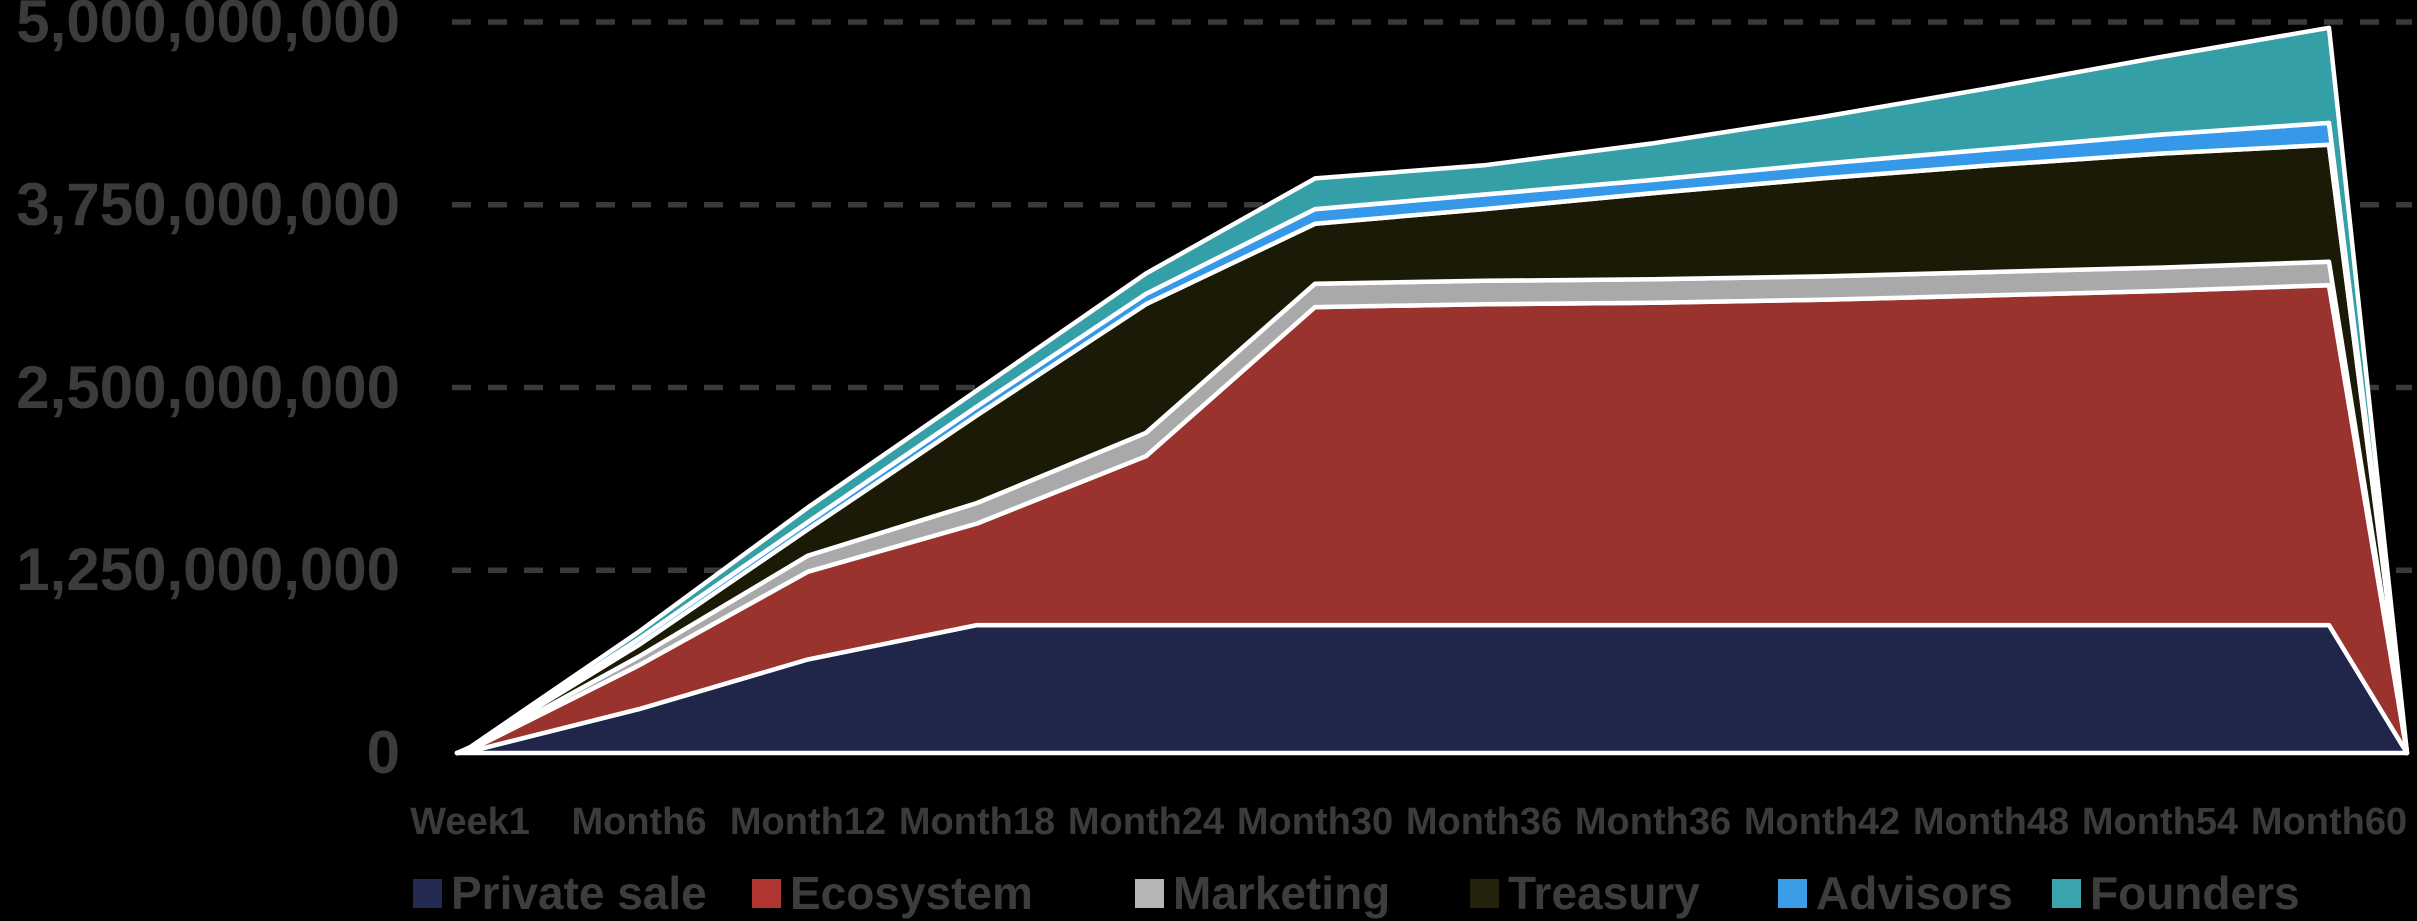 This screenshot has height=921, width=2417. I want to click on legend-item-ecosystem: Ecosystem, so click(892, 893).